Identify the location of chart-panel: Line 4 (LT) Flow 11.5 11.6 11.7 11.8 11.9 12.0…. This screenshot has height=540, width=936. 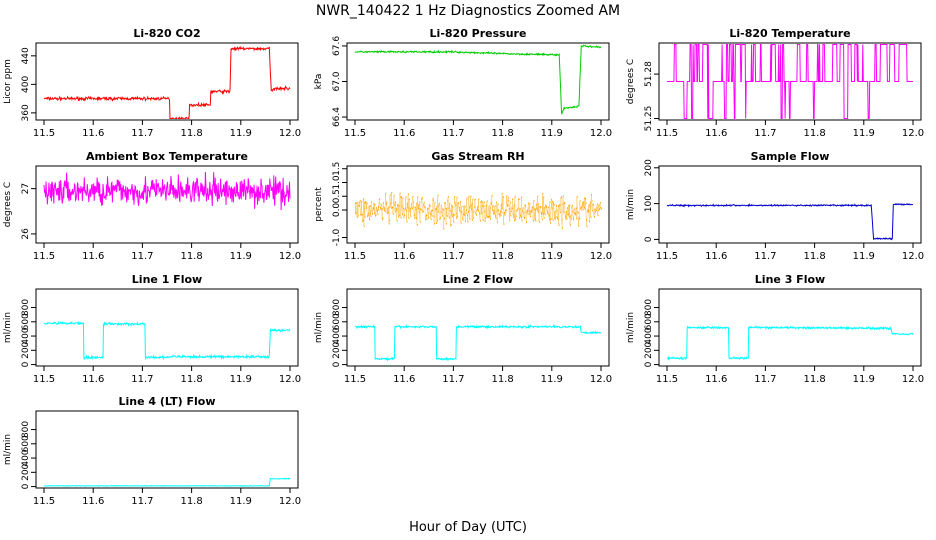
(152, 451).